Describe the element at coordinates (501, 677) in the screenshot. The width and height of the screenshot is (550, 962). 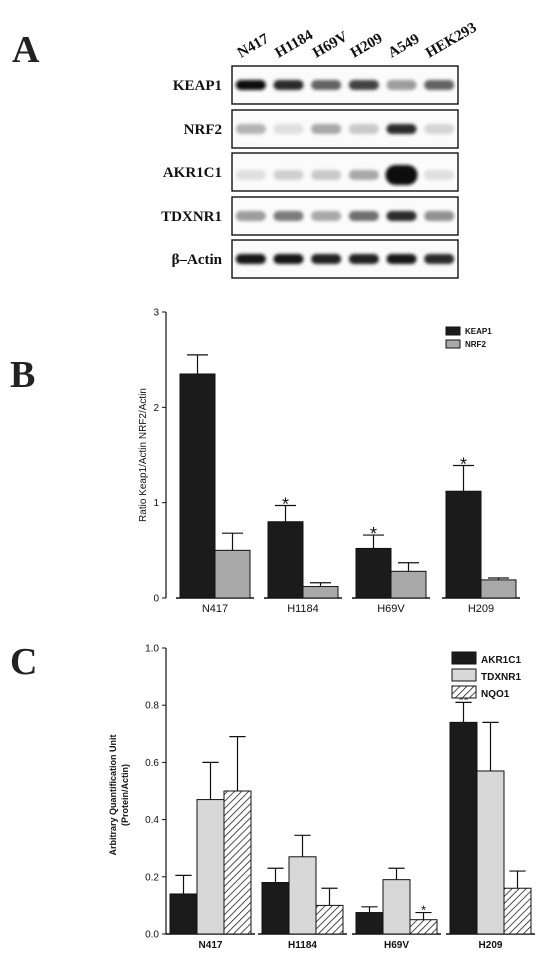
I see `legend-label: TDXNR1` at that location.